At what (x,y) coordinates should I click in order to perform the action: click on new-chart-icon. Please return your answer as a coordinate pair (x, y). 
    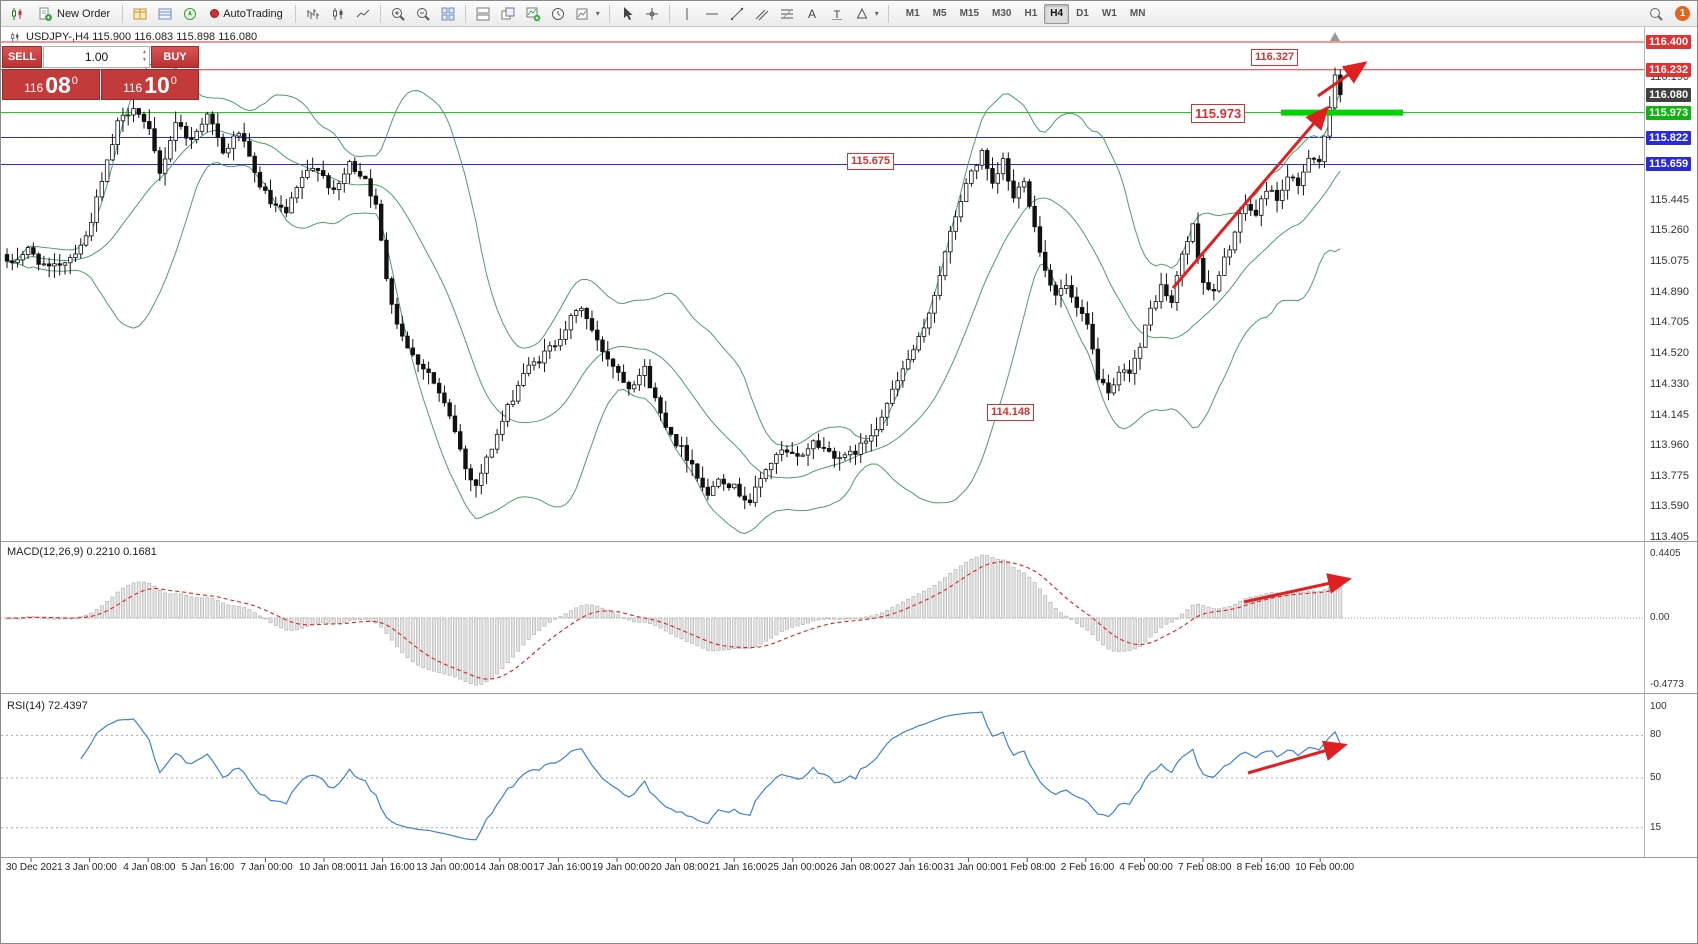
    Looking at the image, I should click on (533, 14).